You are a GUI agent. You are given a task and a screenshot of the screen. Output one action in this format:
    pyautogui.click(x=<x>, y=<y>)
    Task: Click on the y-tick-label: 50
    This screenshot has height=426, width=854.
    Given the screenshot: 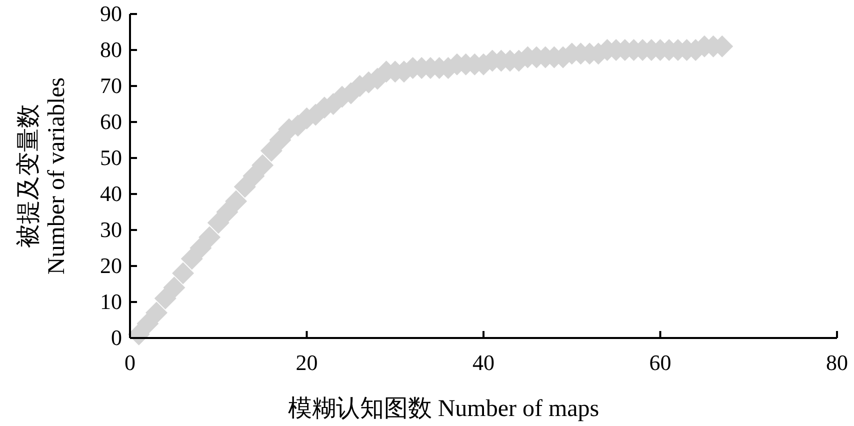 What is the action you would take?
    pyautogui.click(x=111, y=157)
    